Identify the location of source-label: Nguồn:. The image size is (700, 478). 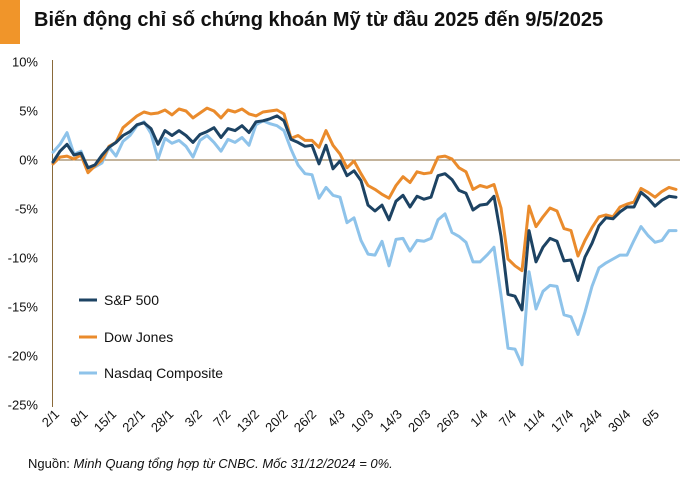
(49, 463).